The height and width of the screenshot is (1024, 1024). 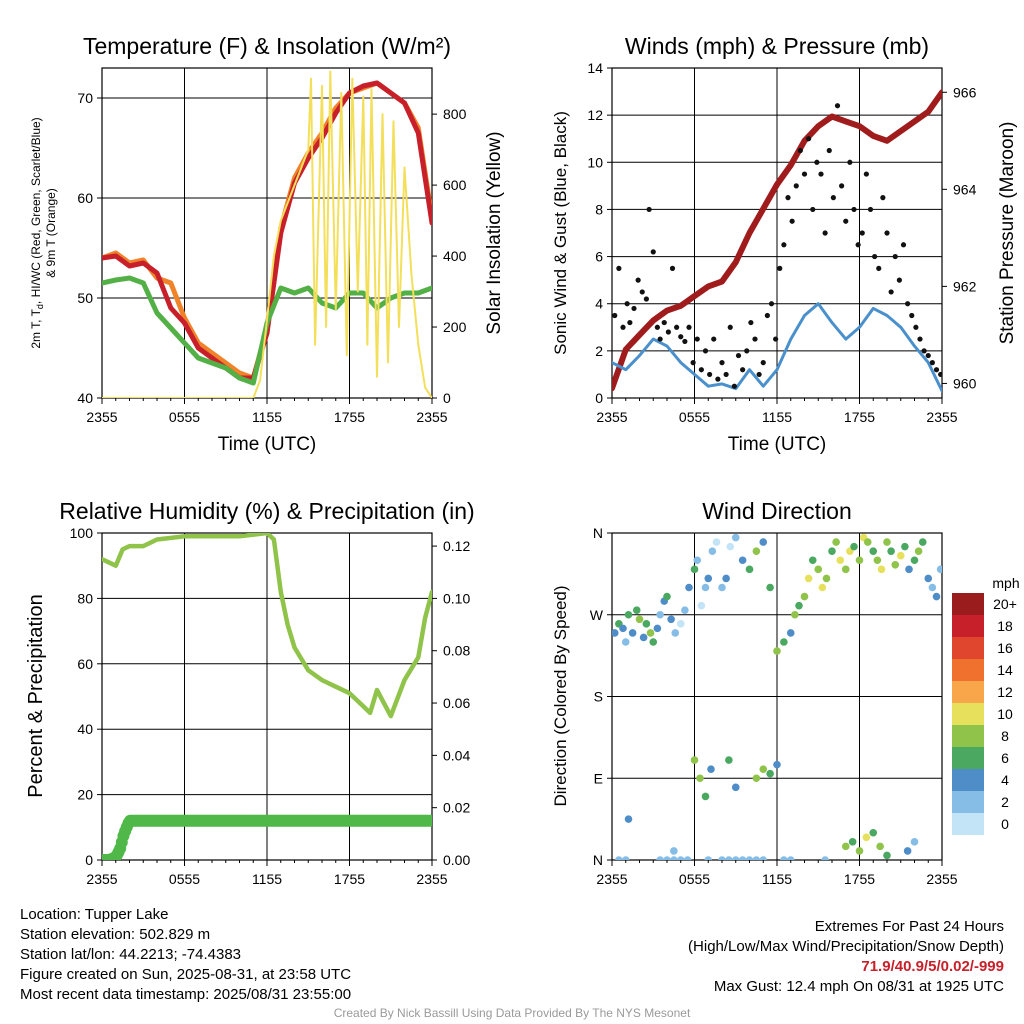 What do you see at coordinates (597, 615) in the screenshot?
I see `y-tick-label: W` at bounding box center [597, 615].